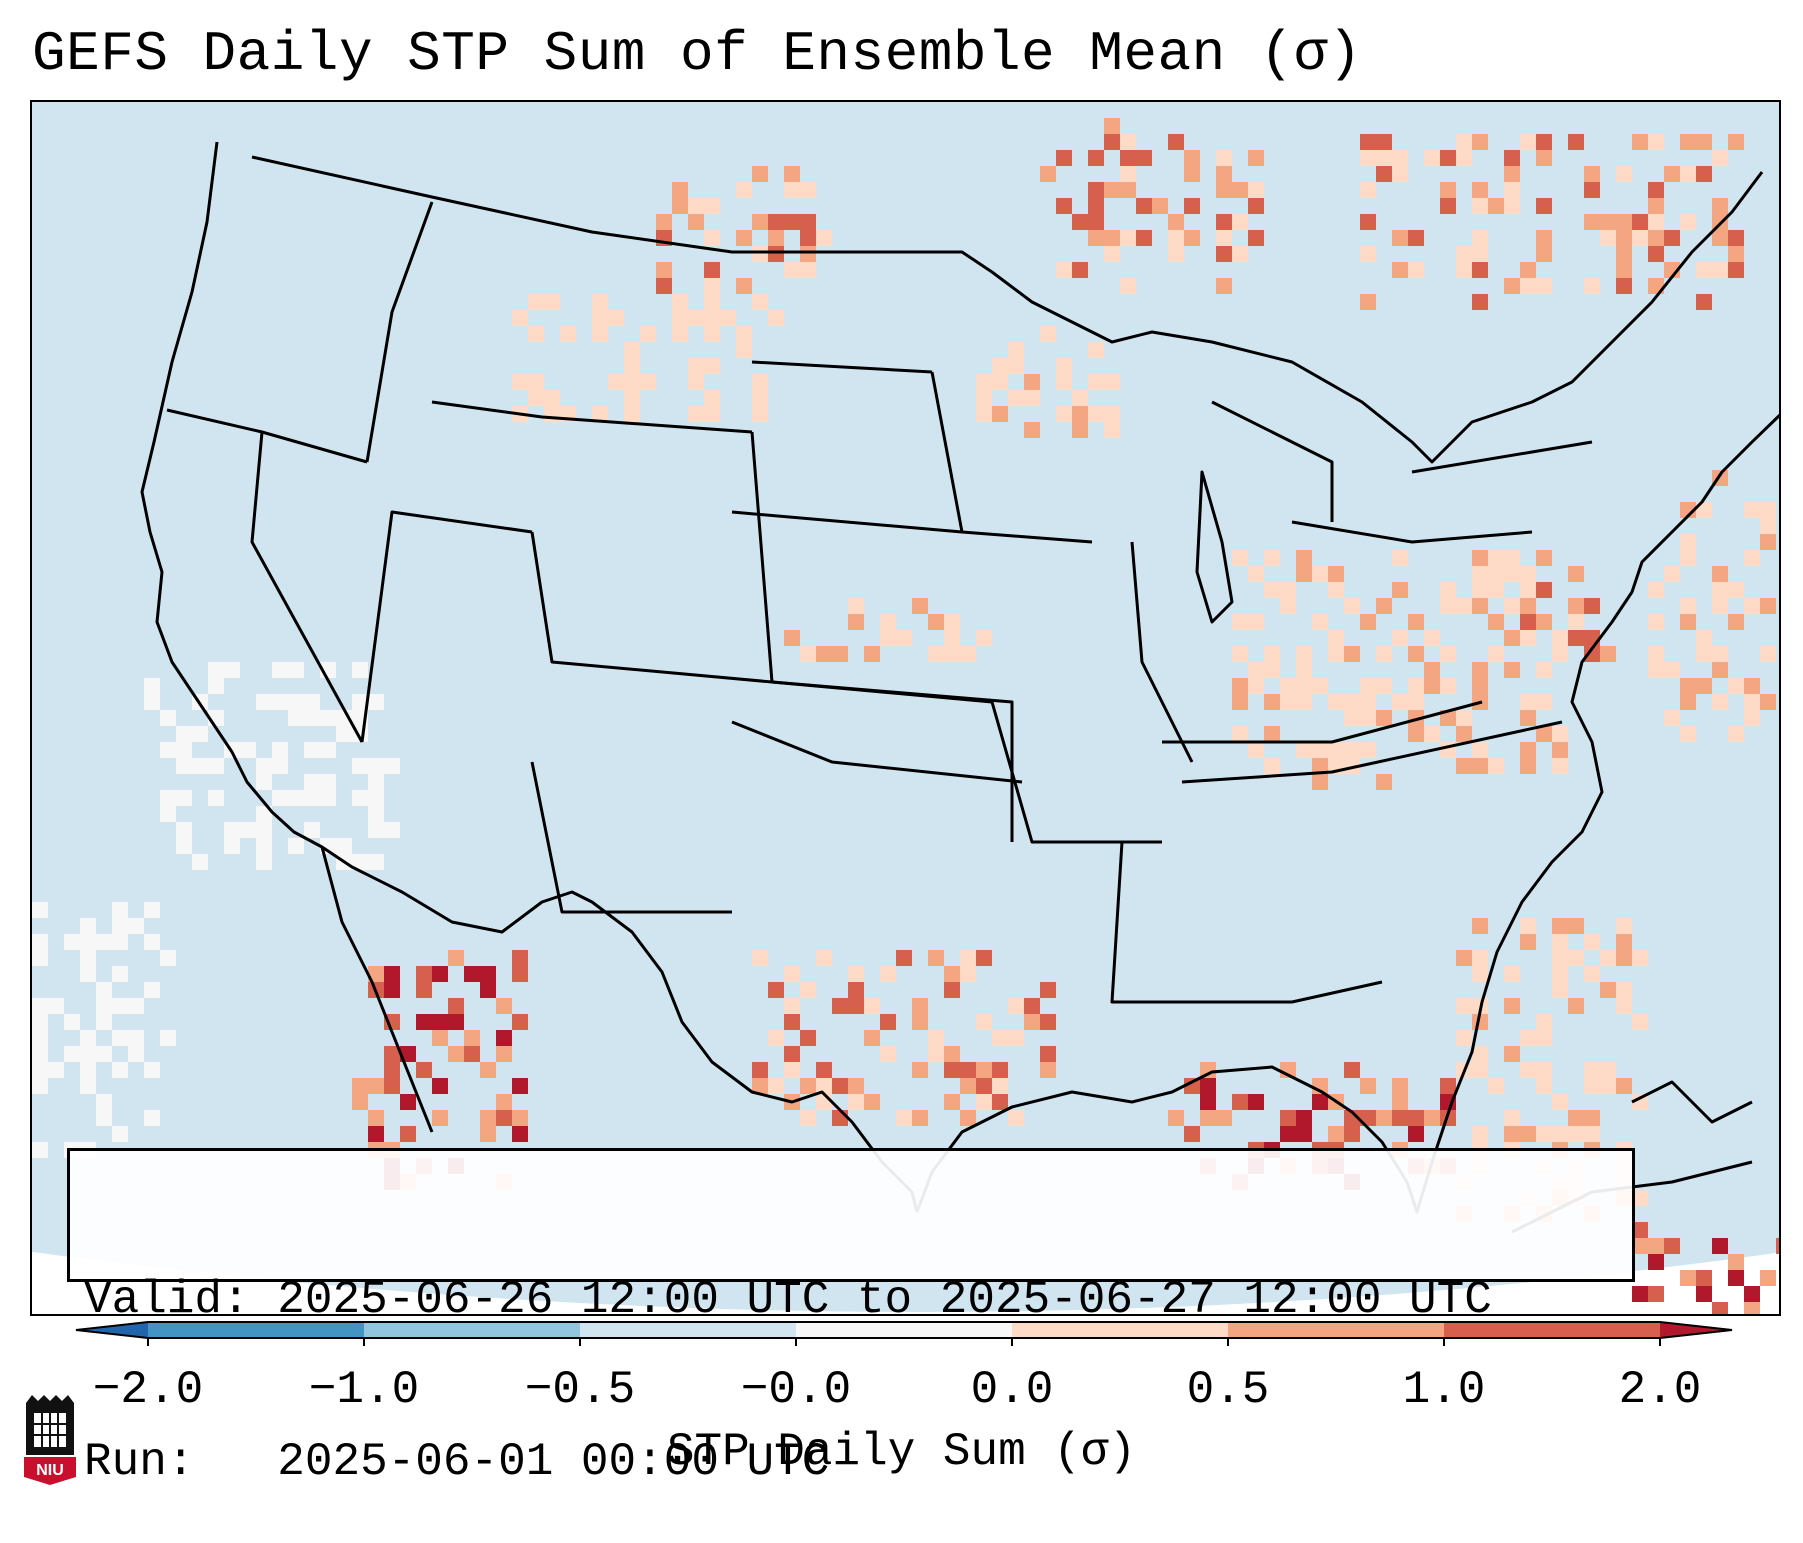 The image size is (1803, 1543). Describe the element at coordinates (1076, 772) in the screenshot. I see `state-mo-ar` at that location.